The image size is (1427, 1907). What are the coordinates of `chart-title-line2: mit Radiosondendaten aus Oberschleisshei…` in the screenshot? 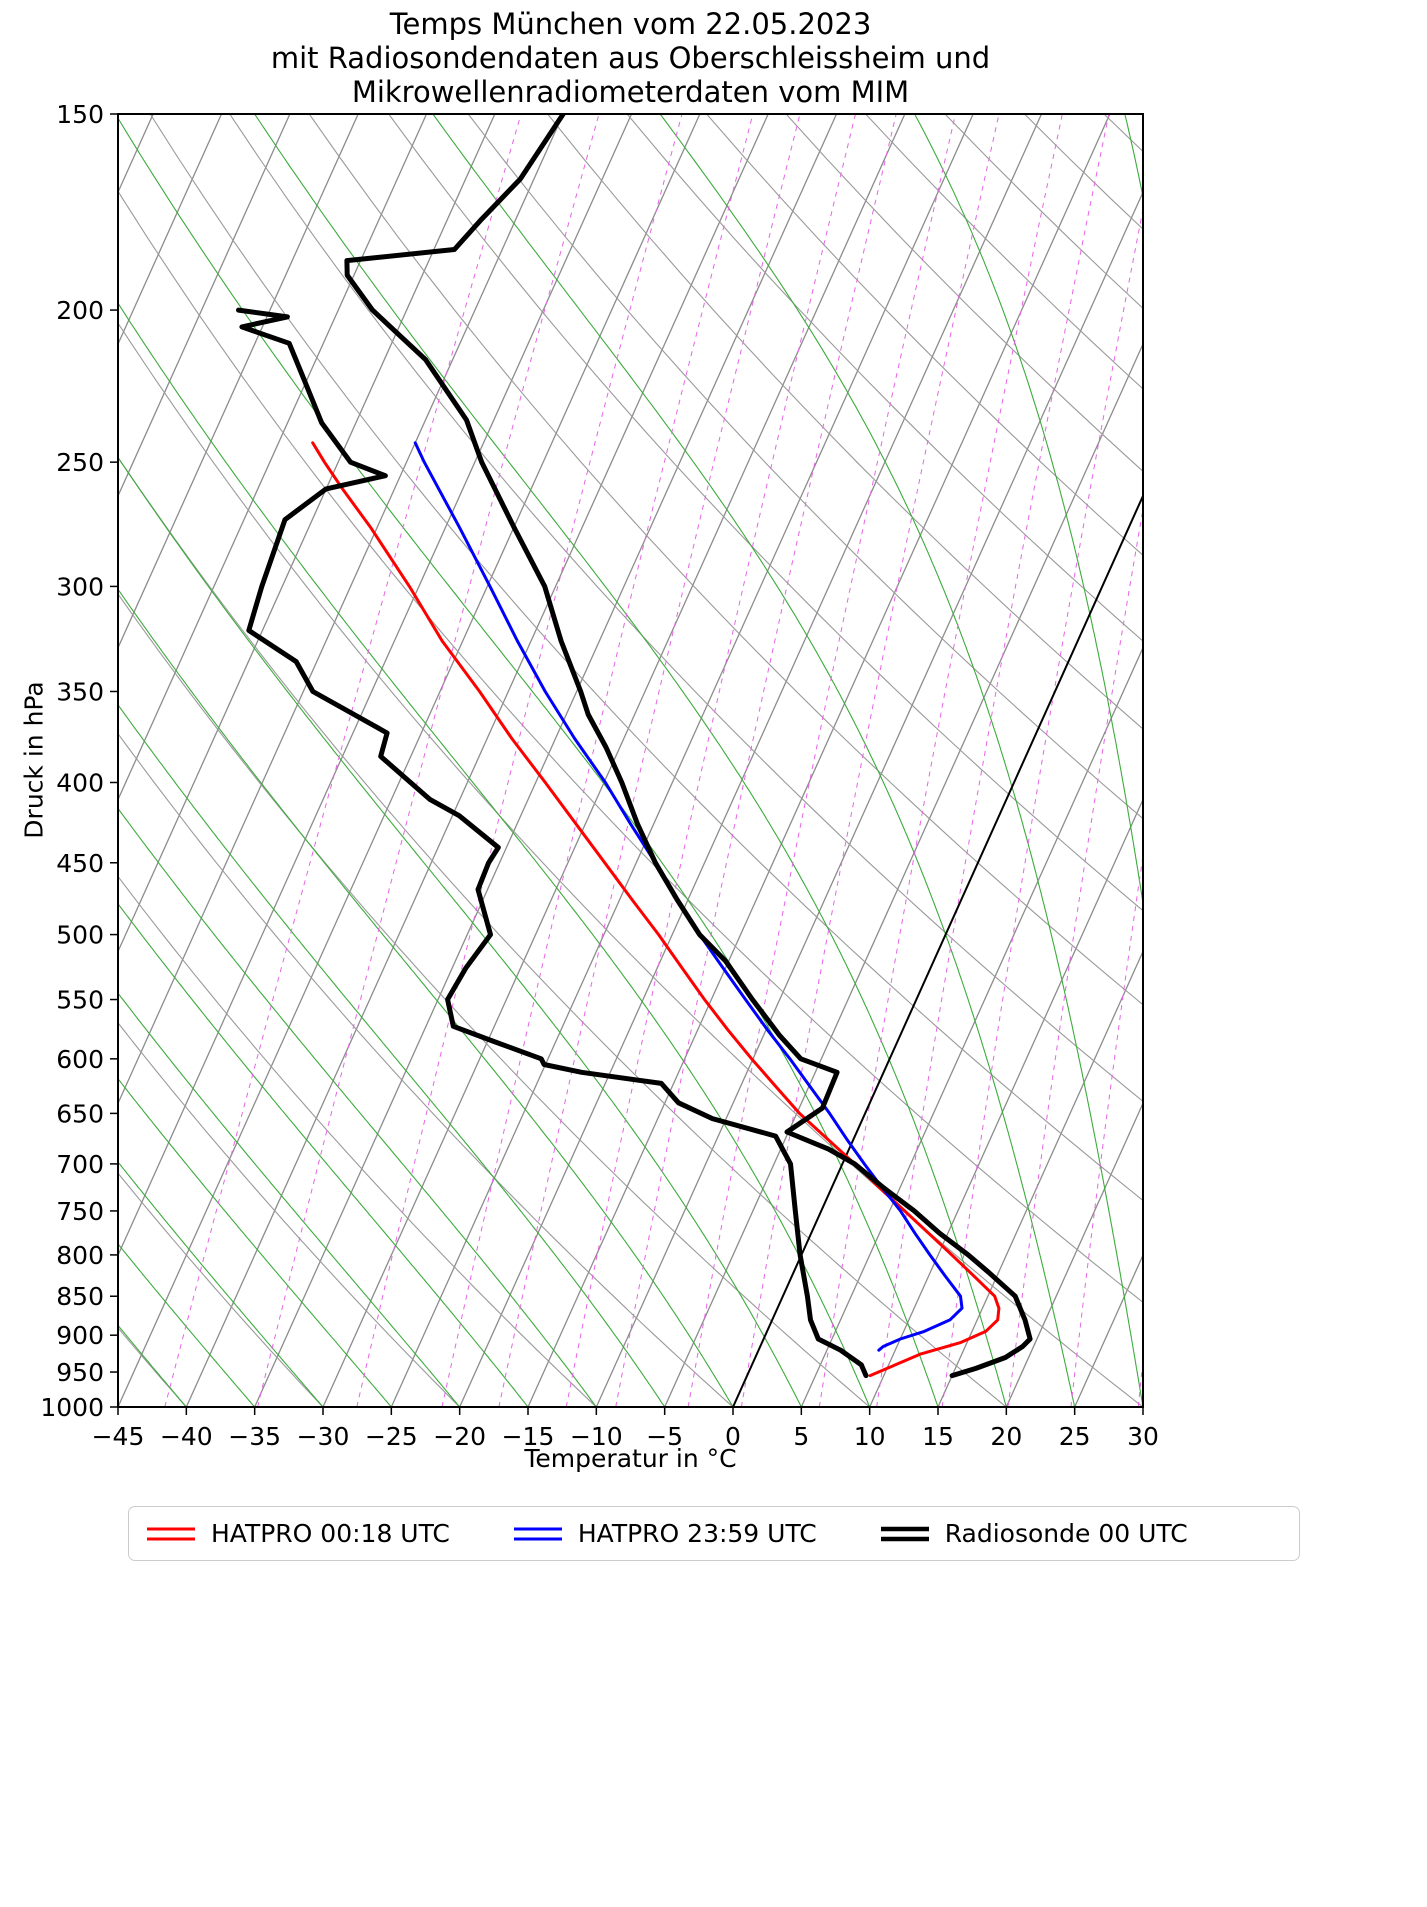 It's located at (630, 57).